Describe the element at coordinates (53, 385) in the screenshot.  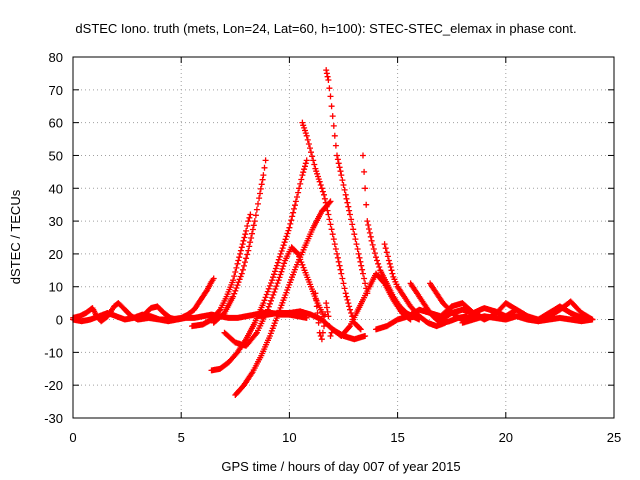
I see `y-tick-label: -20` at that location.